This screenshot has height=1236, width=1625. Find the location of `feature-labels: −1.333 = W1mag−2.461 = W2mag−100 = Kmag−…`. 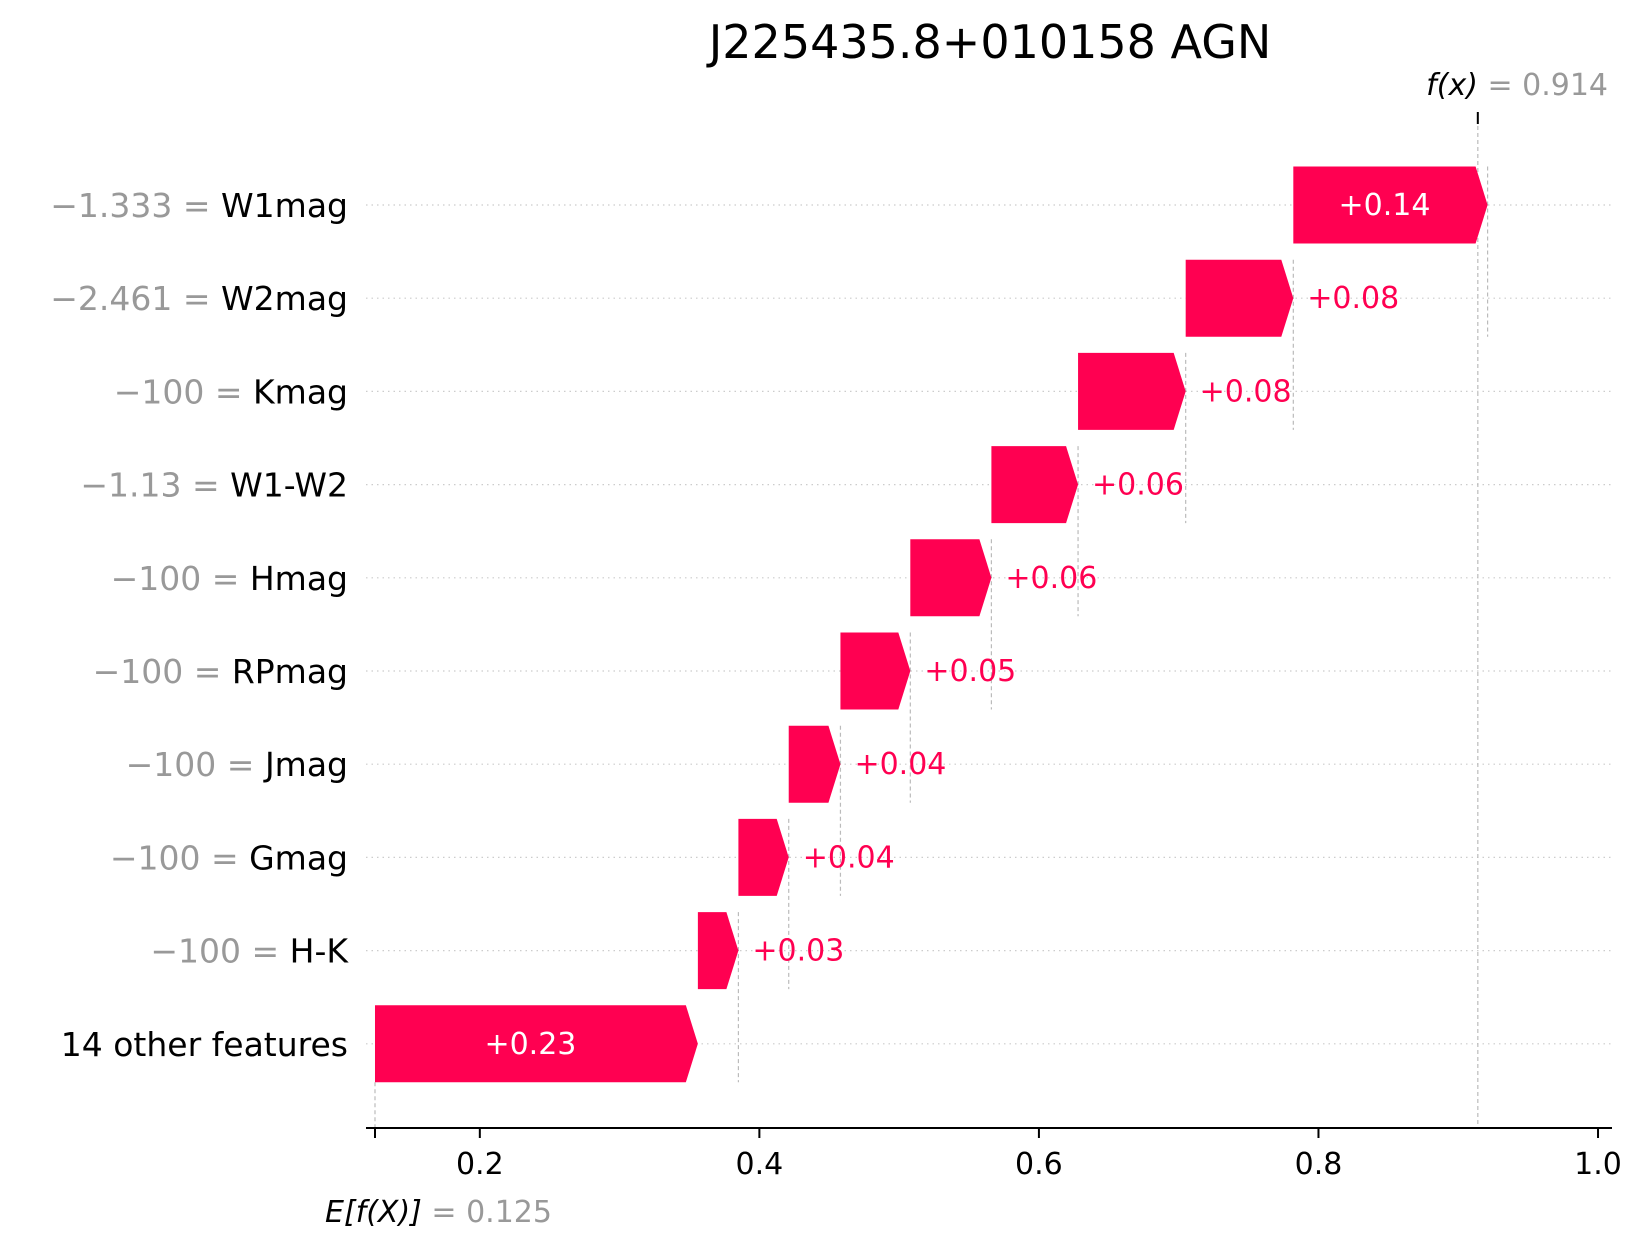

feature-labels: −1.333 = W1mag−2.461 = W2mag−100 = Kmag−… is located at coordinates (199, 625).